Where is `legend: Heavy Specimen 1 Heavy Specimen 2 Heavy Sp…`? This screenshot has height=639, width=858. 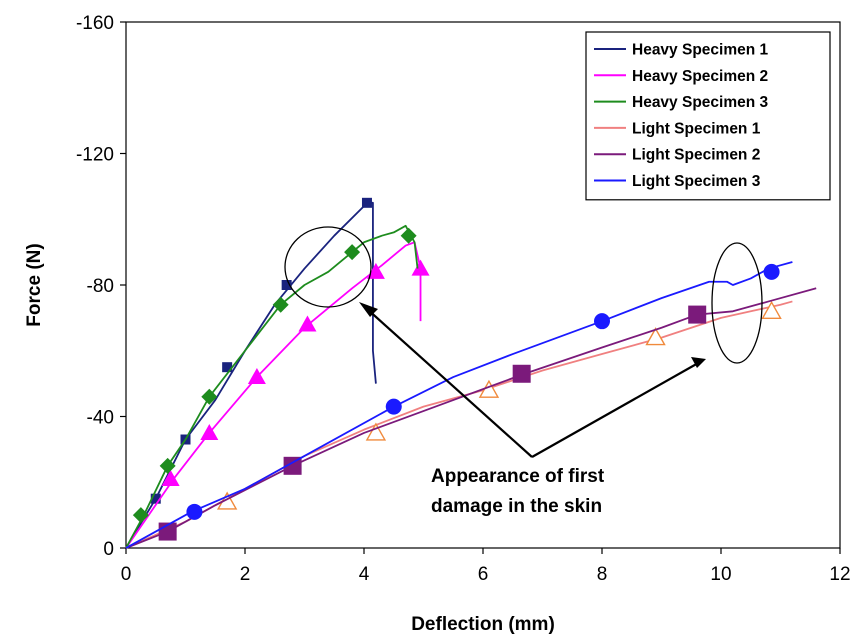 legend: Heavy Specimen 1 Heavy Specimen 2 Heavy Sp… is located at coordinates (708, 116).